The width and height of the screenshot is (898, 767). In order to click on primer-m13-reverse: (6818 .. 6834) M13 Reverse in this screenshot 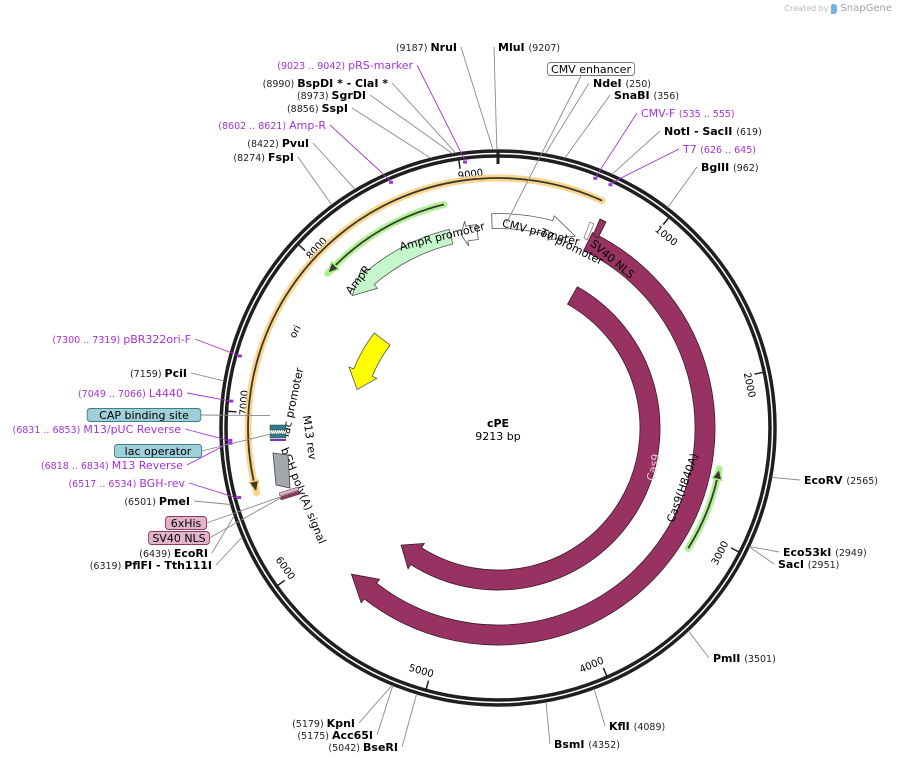, I will do `click(112, 465)`.